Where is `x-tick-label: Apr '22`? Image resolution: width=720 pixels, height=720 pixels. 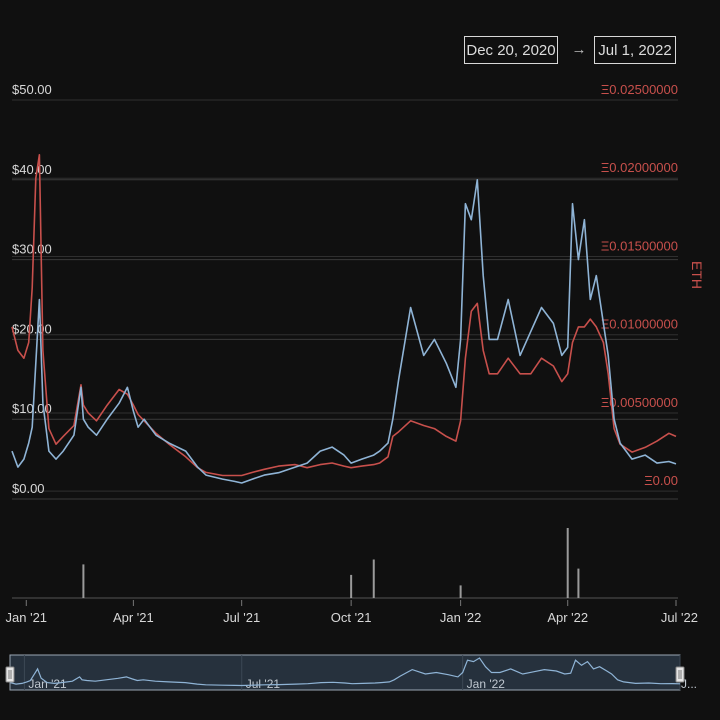 x-tick-label: Apr '22 is located at coordinates (567, 617).